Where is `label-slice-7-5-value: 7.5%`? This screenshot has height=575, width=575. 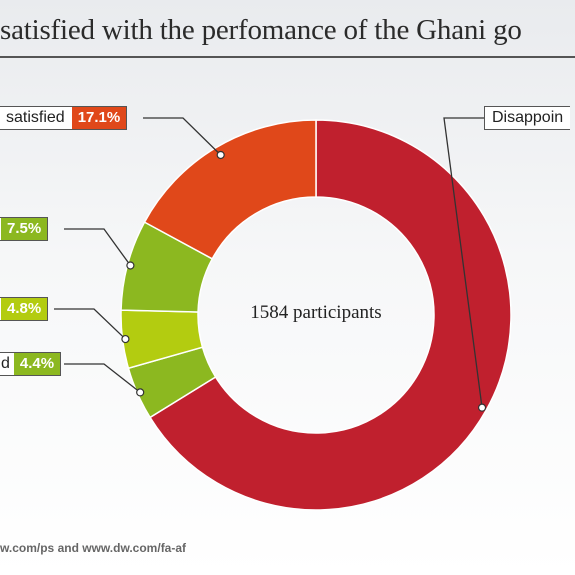
label-slice-7-5-value: 7.5% is located at coordinates (24, 229).